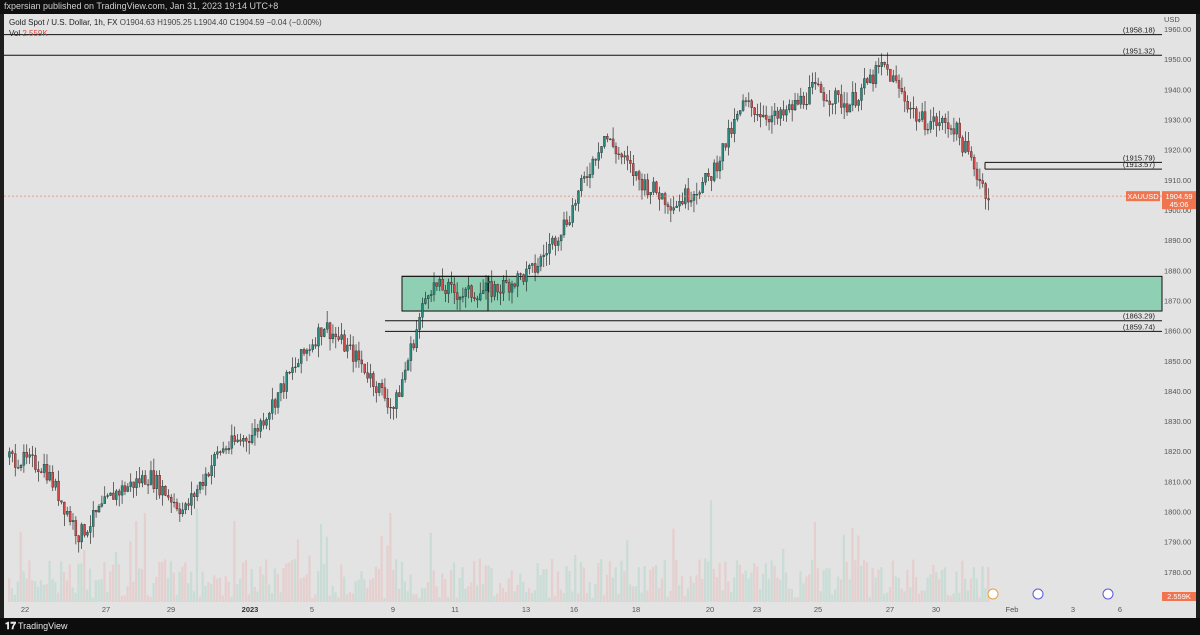 This screenshot has width=1200, height=635. What do you see at coordinates (1177, 391) in the screenshot?
I see `price-tick-label: 1840.00` at bounding box center [1177, 391].